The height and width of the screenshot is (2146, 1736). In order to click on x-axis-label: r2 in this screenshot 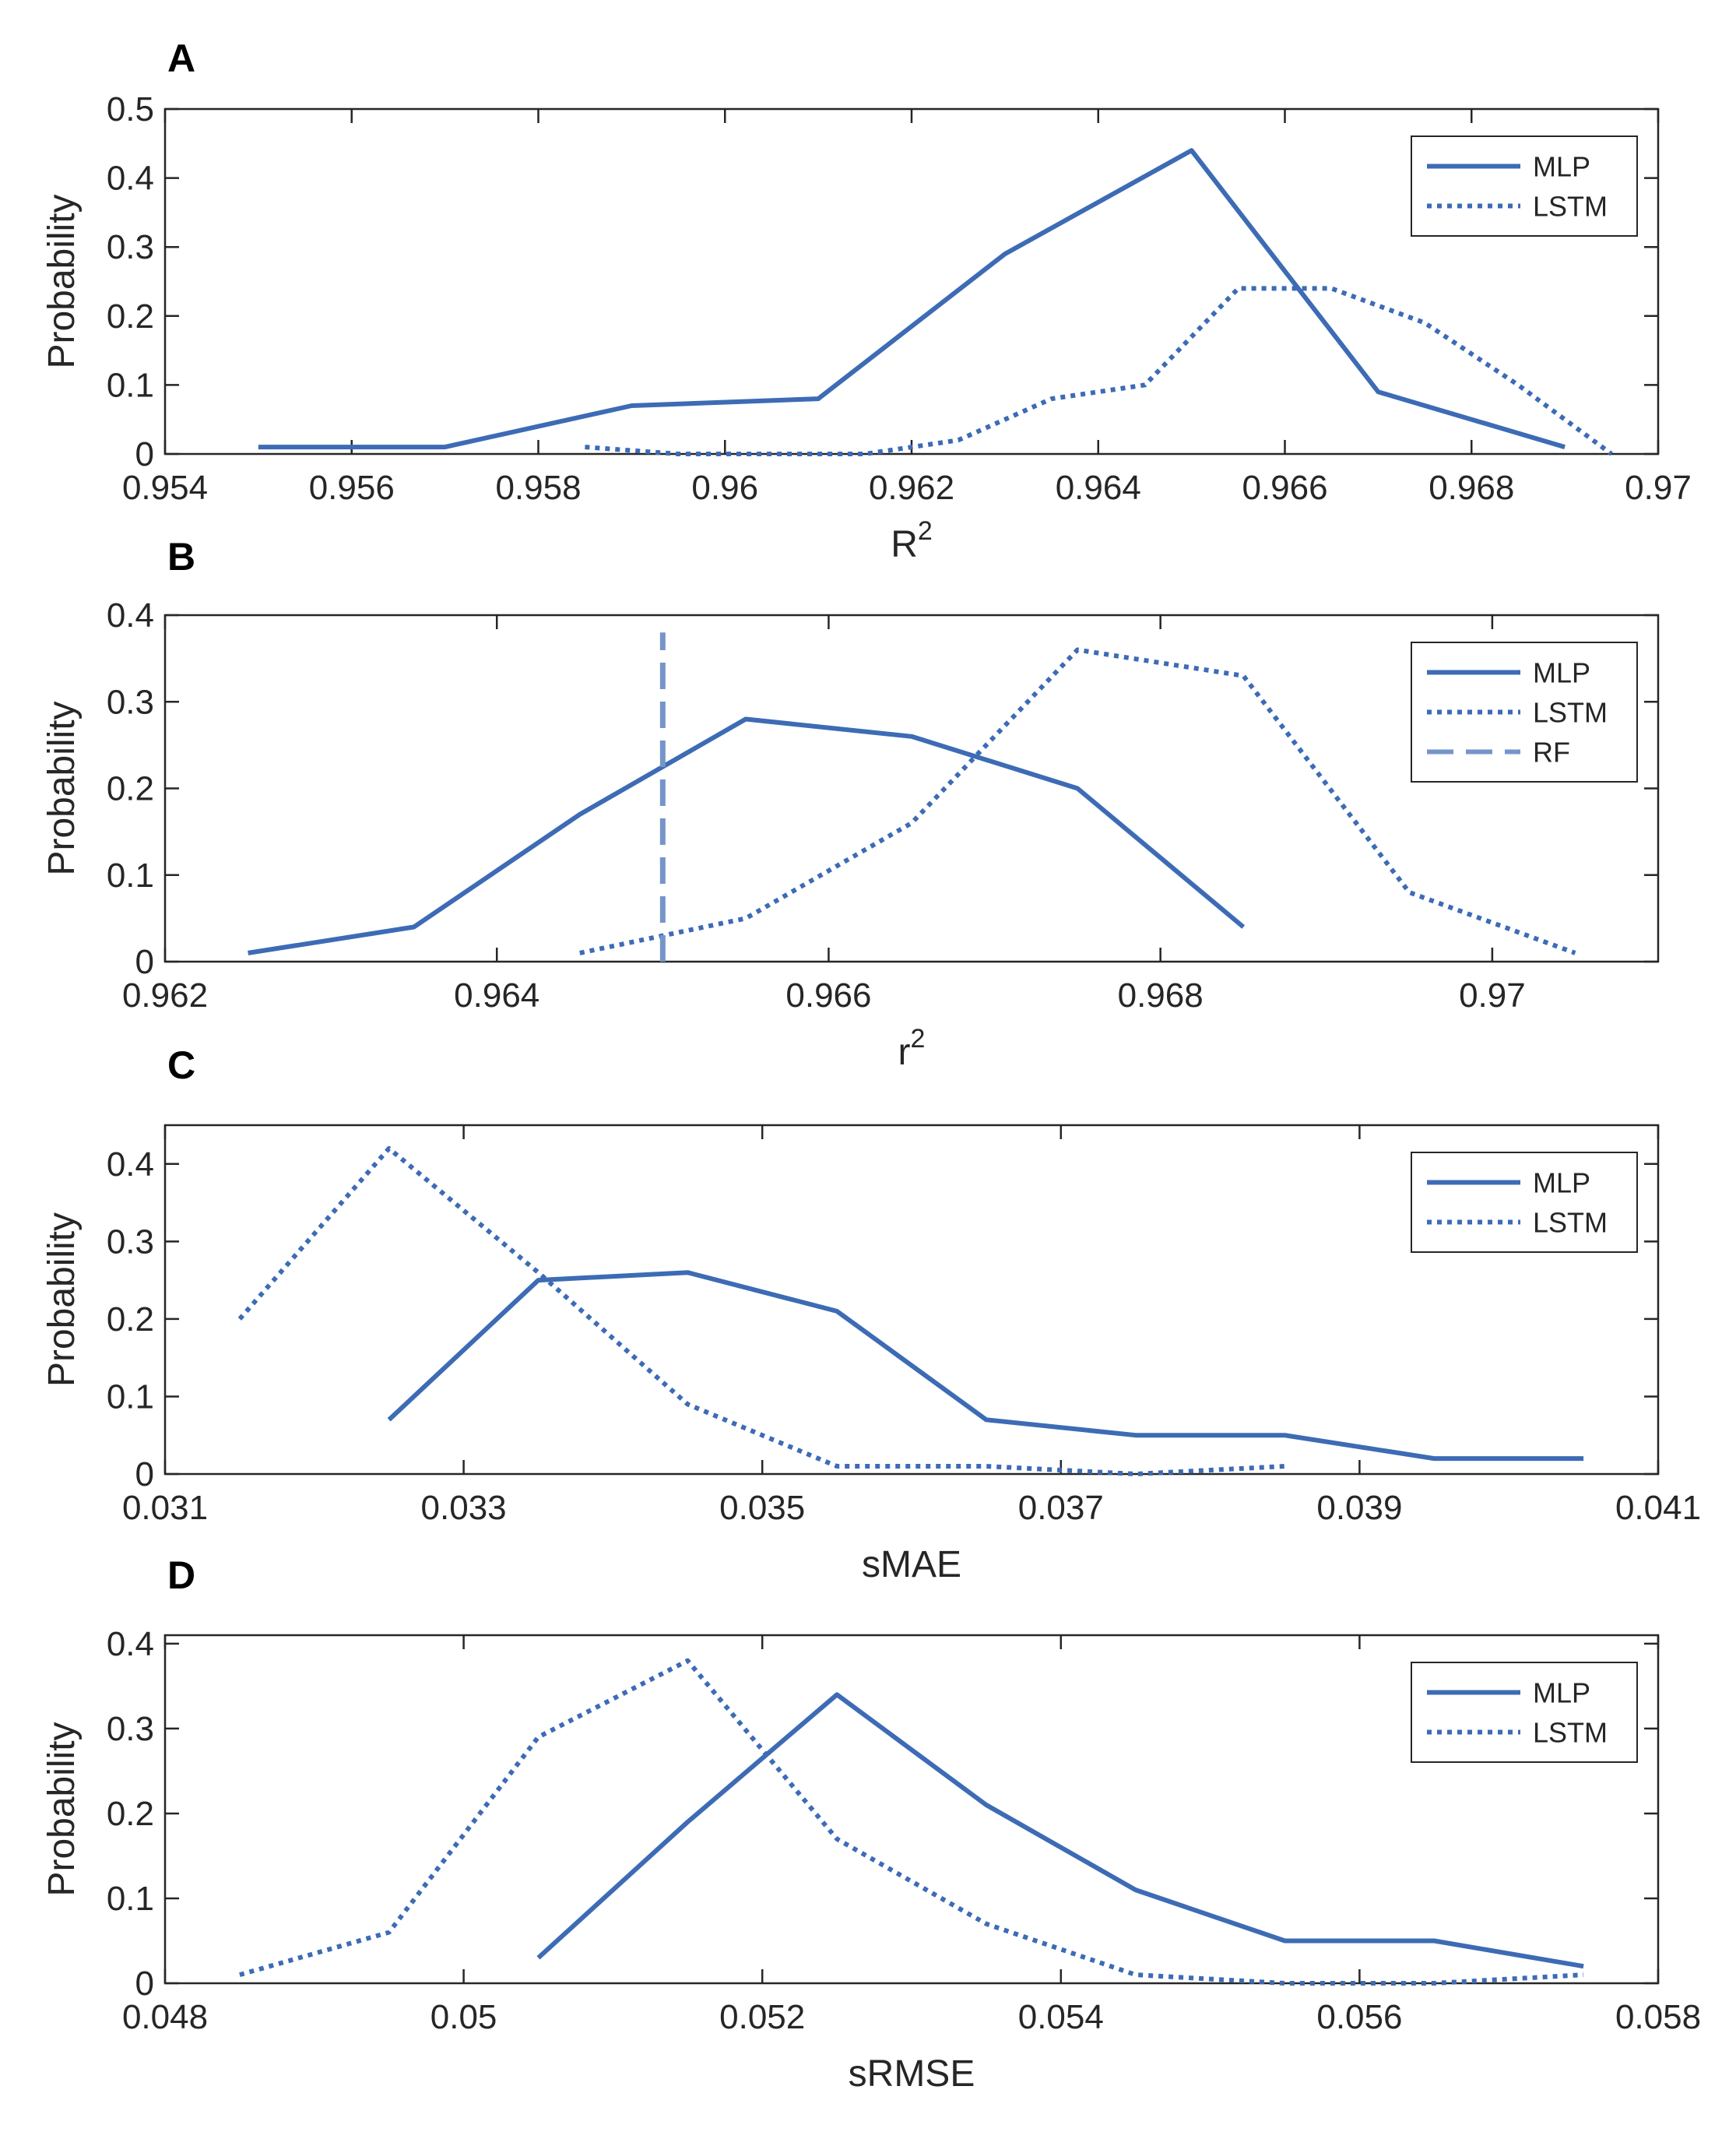, I will do `click(912, 1048)`.